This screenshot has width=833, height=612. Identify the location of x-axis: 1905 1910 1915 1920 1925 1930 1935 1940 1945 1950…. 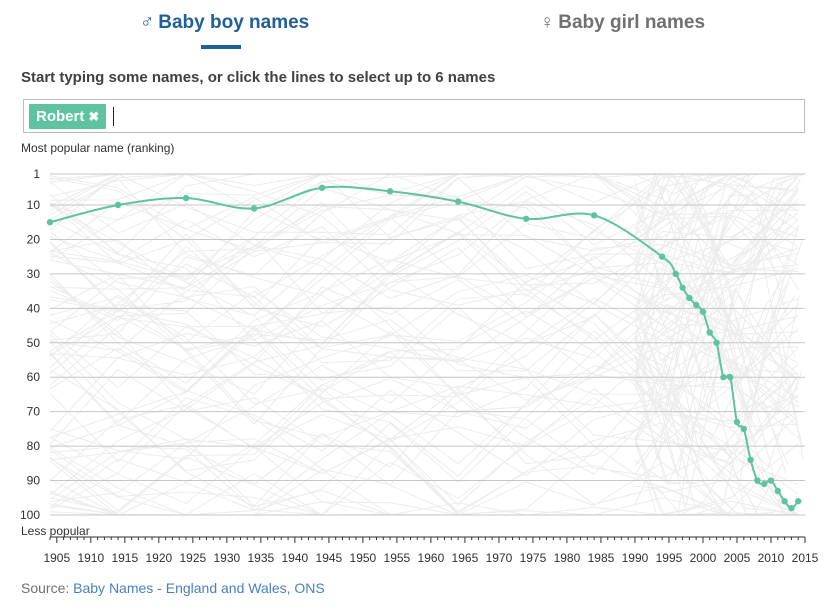
(431, 550).